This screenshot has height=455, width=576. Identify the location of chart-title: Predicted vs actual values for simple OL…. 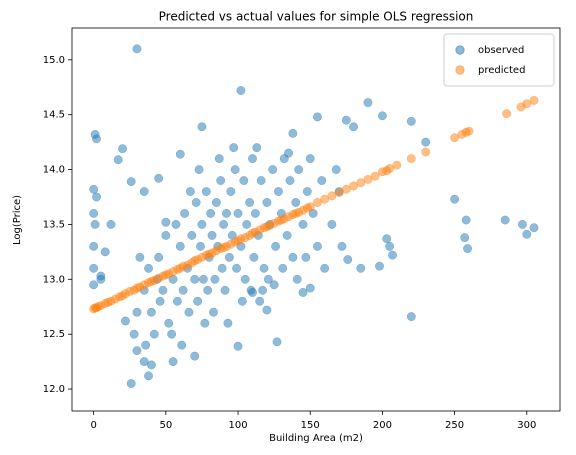
(316, 17).